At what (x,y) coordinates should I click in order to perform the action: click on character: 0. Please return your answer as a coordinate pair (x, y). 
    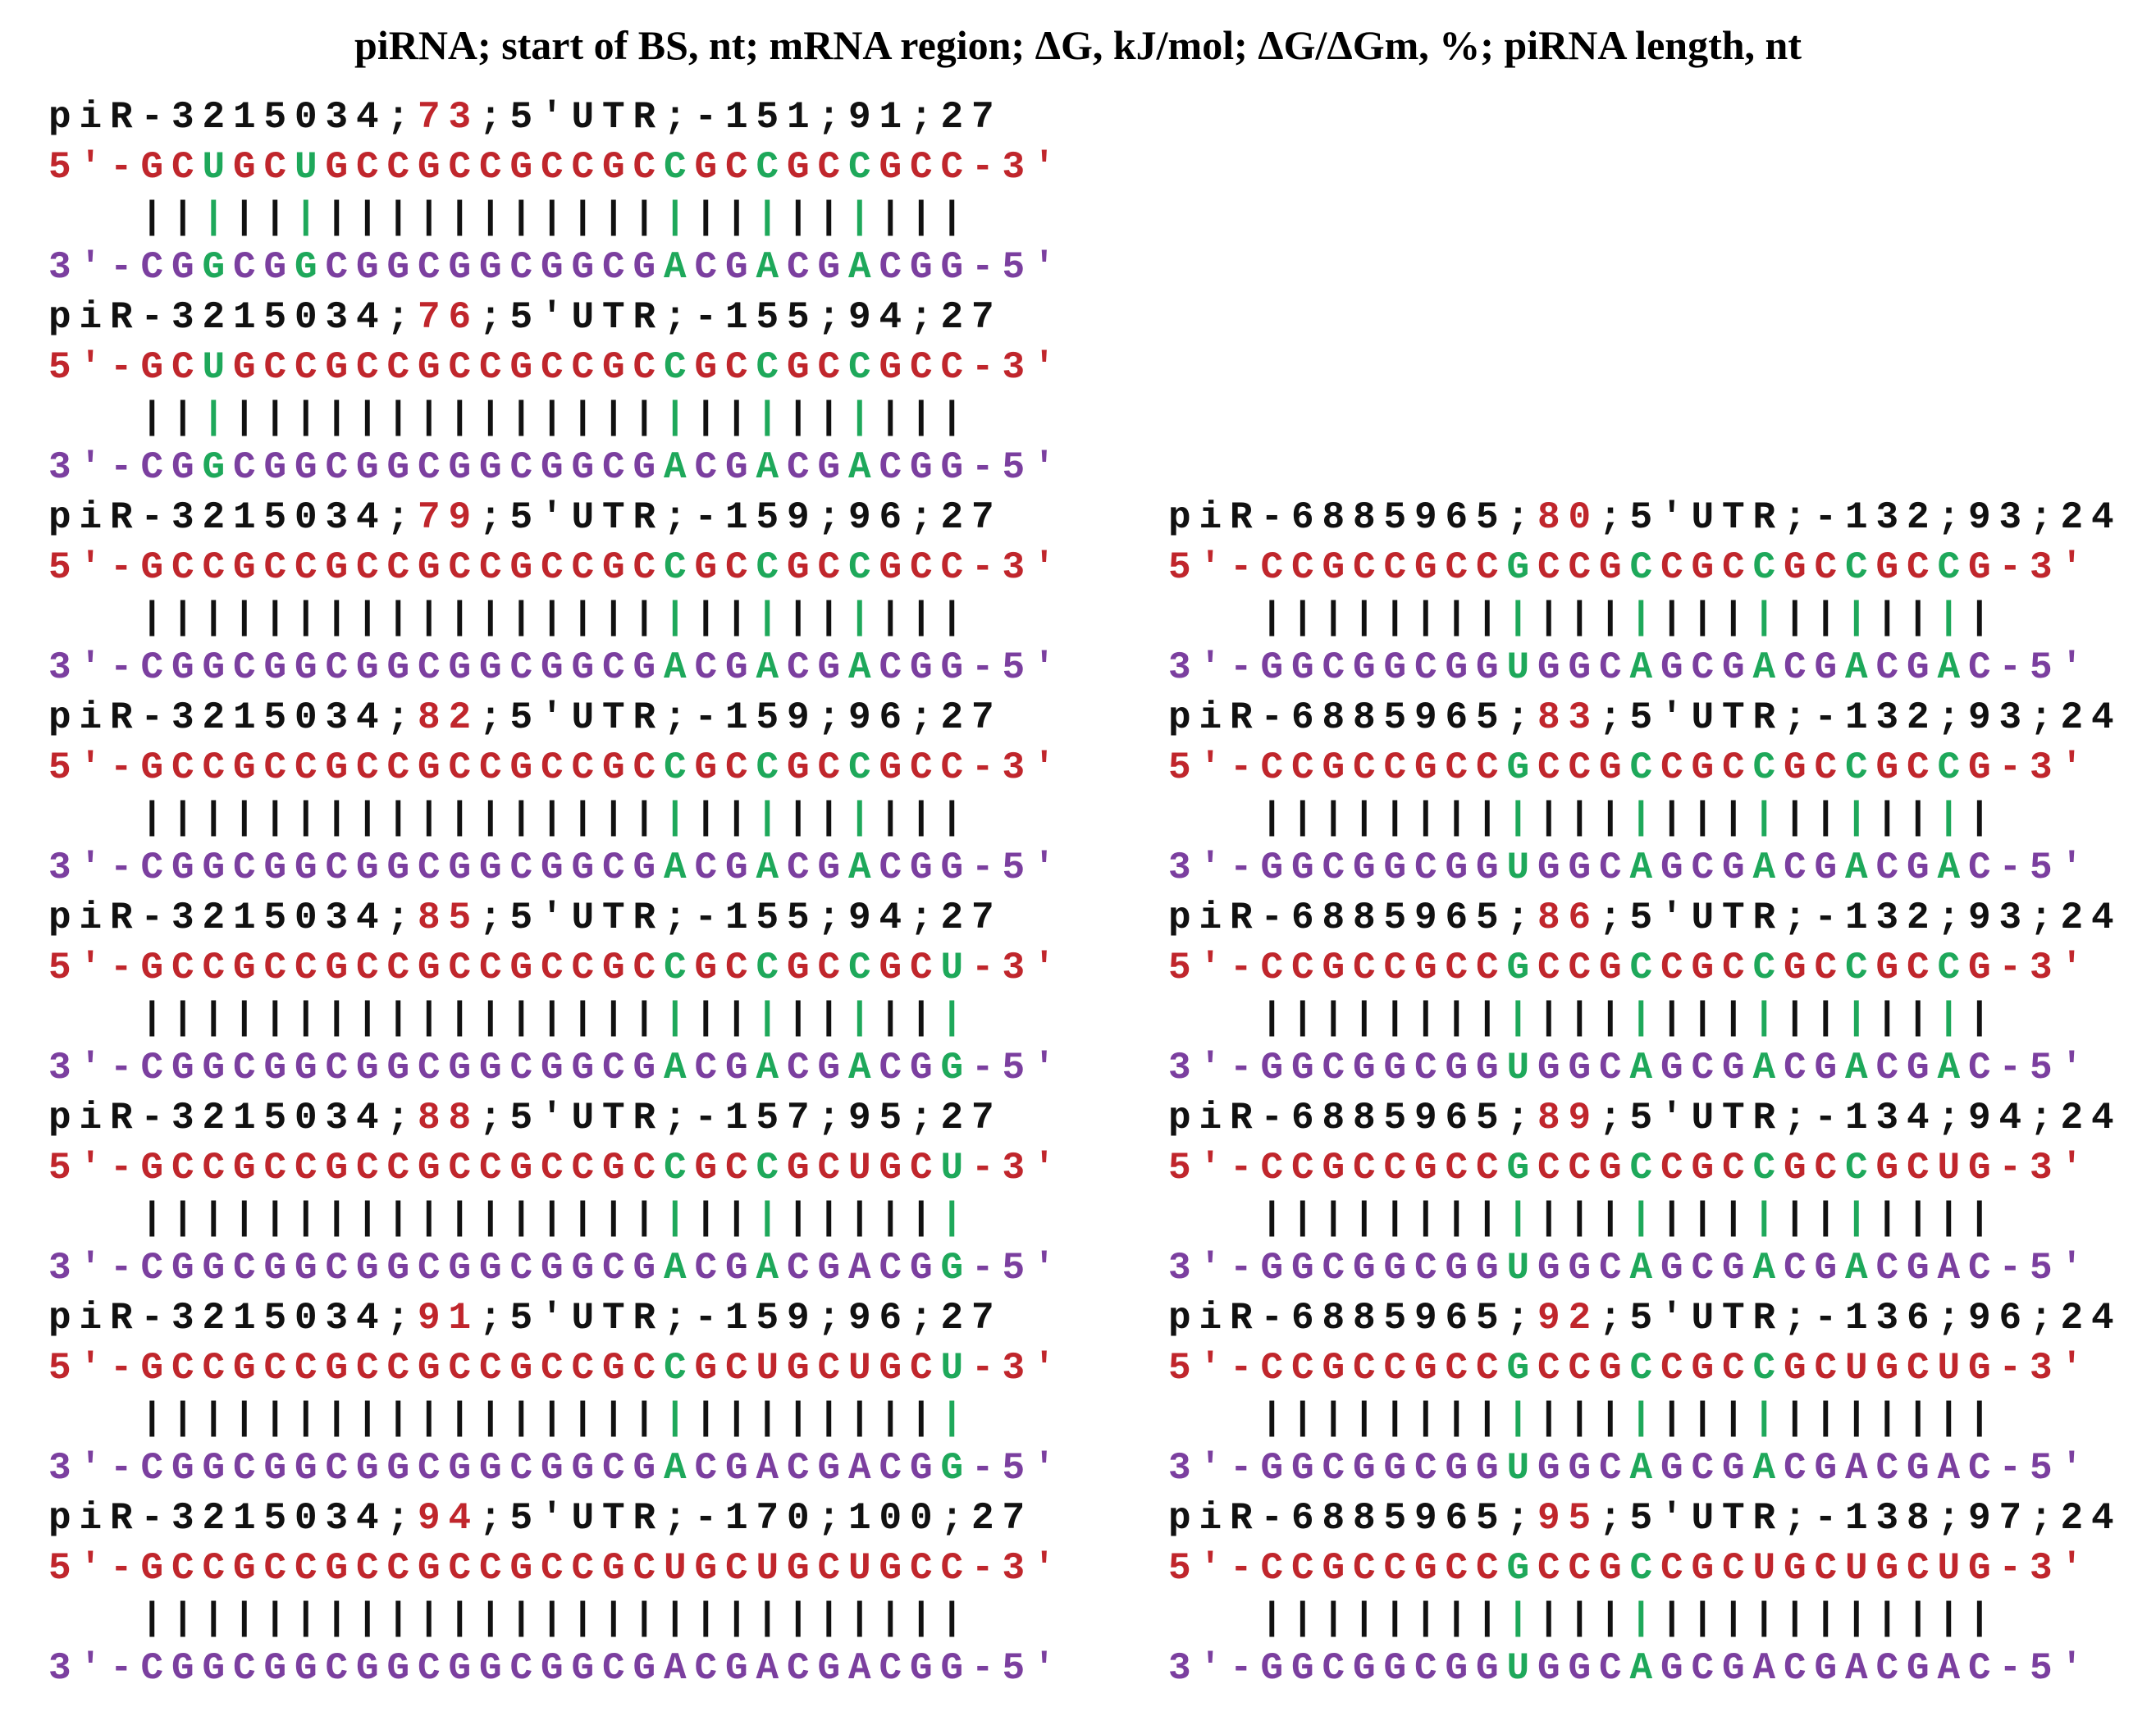
    Looking at the image, I should click on (890, 1518).